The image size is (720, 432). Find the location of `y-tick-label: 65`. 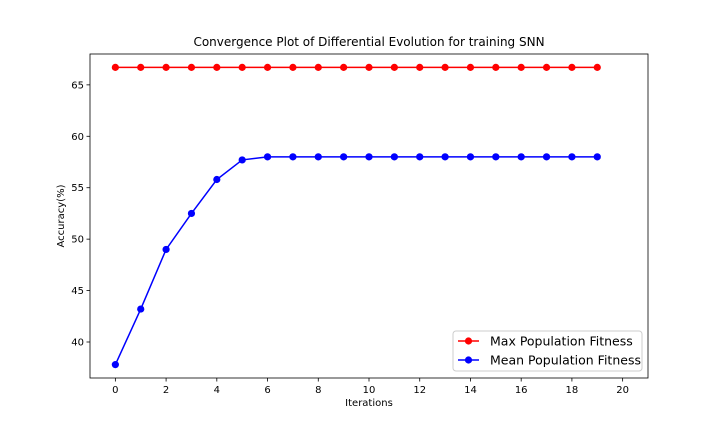

y-tick-label: 65 is located at coordinates (77, 85).